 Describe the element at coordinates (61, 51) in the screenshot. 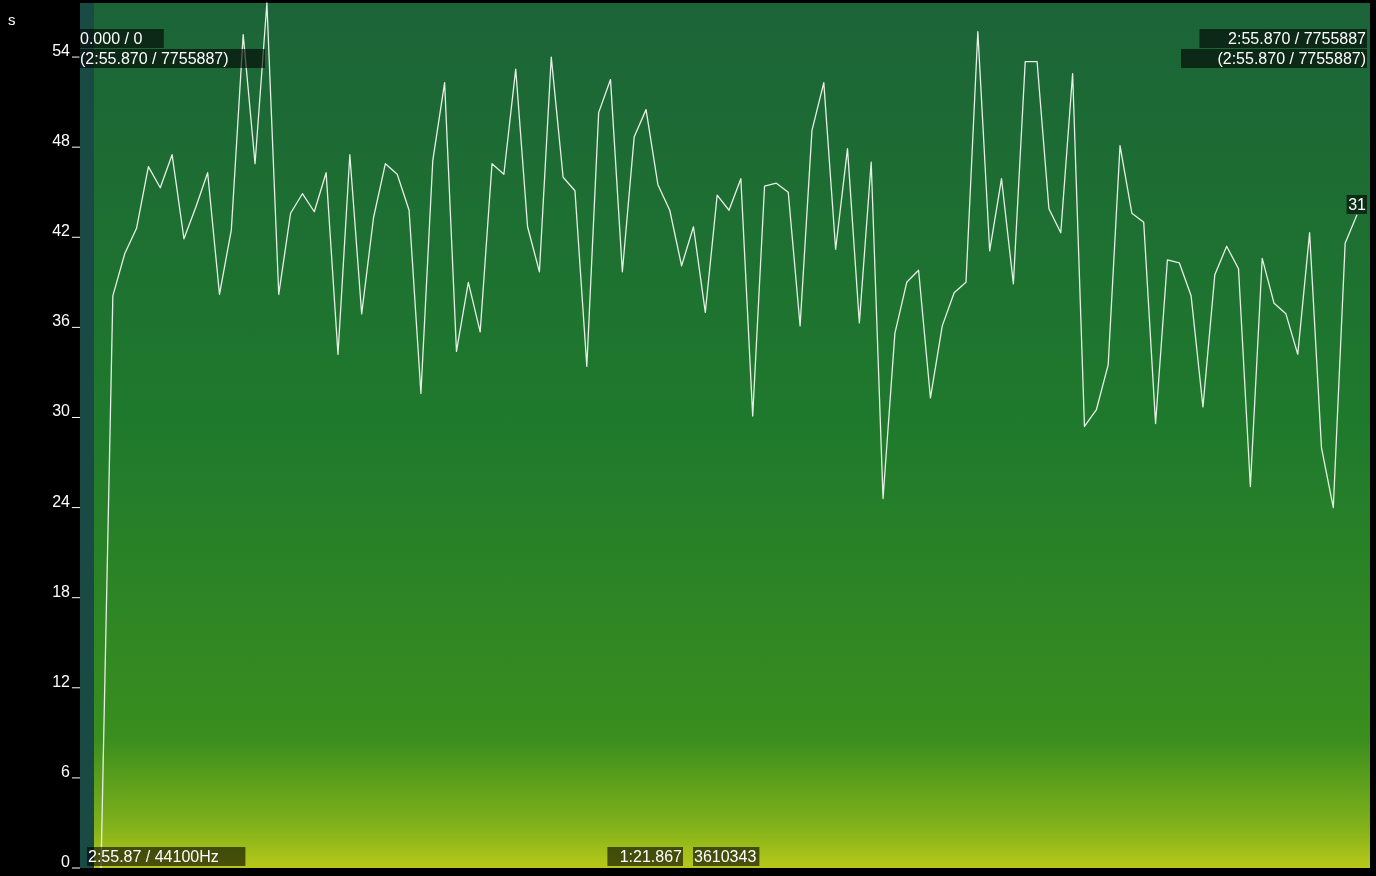

I see `y-tick-label: 54` at that location.